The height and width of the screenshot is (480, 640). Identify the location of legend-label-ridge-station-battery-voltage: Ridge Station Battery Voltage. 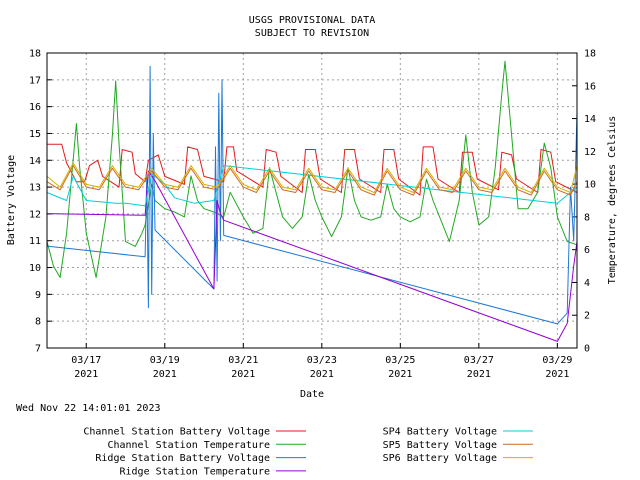
(182, 458).